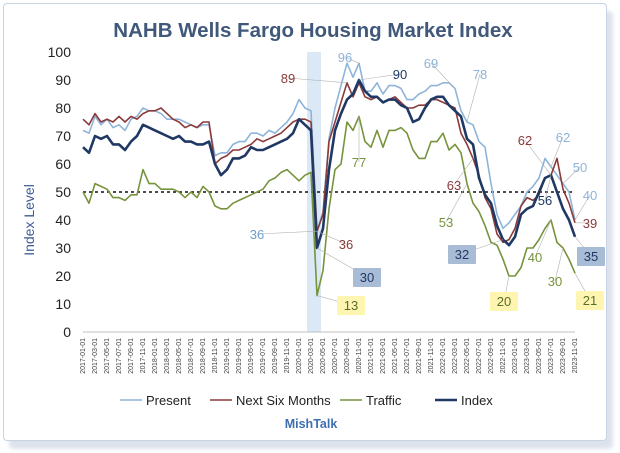 This screenshot has width=620, height=453. I want to click on x-tick-label: 2019-01-01, so click(227, 356).